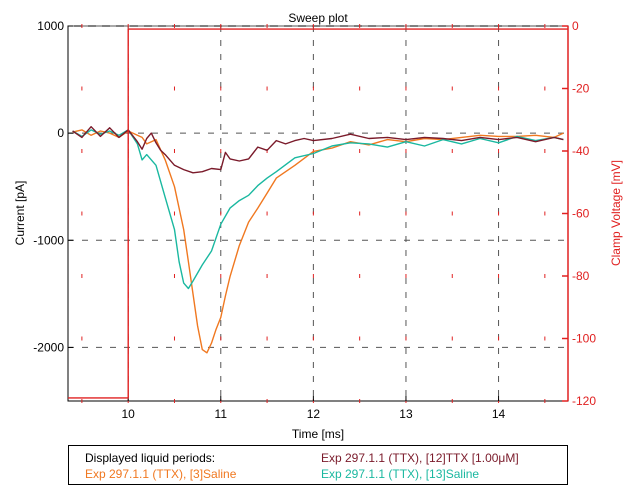 The width and height of the screenshot is (624, 485). What do you see at coordinates (150, 458) in the screenshot?
I see `legend-title: Displayed liquid periods:` at bounding box center [150, 458].